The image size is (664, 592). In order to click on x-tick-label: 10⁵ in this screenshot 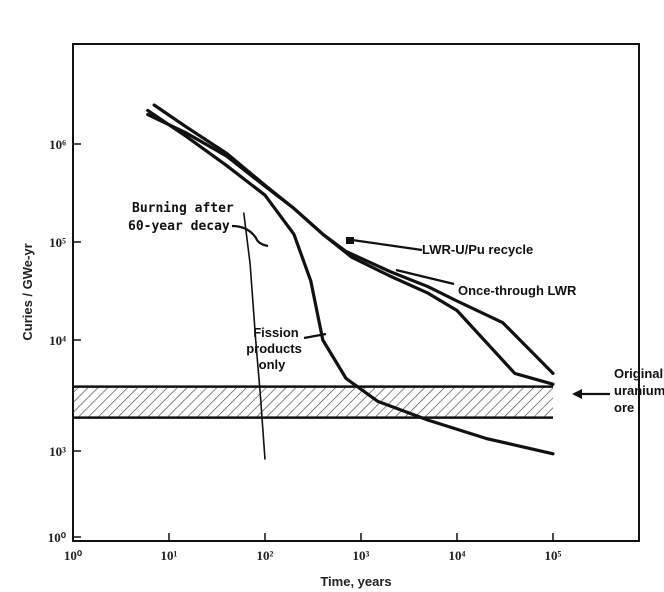, I will do `click(553, 555)`.